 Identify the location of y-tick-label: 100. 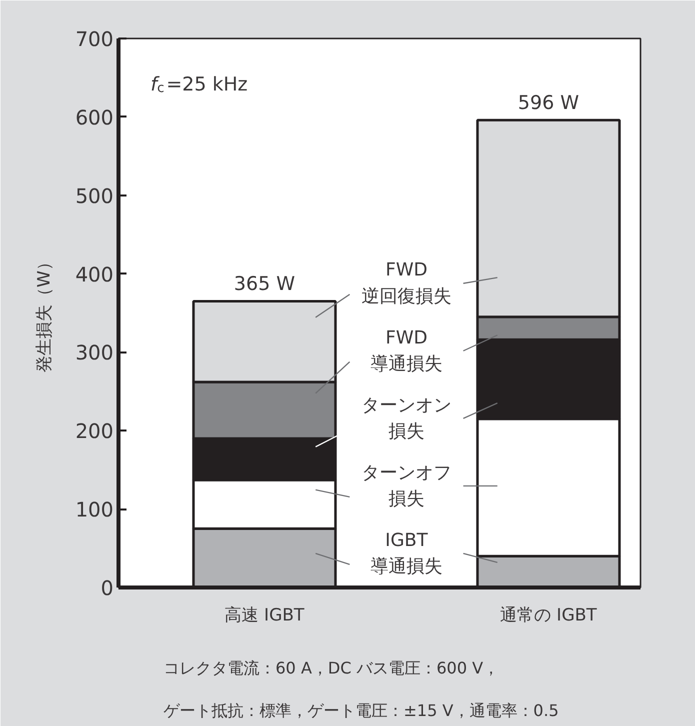
(94, 510).